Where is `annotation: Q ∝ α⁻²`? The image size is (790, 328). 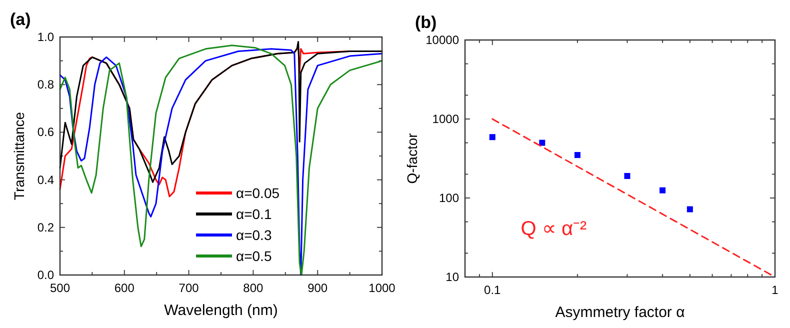
annotation: Q ∝ α⁻² is located at coordinates (554, 229).